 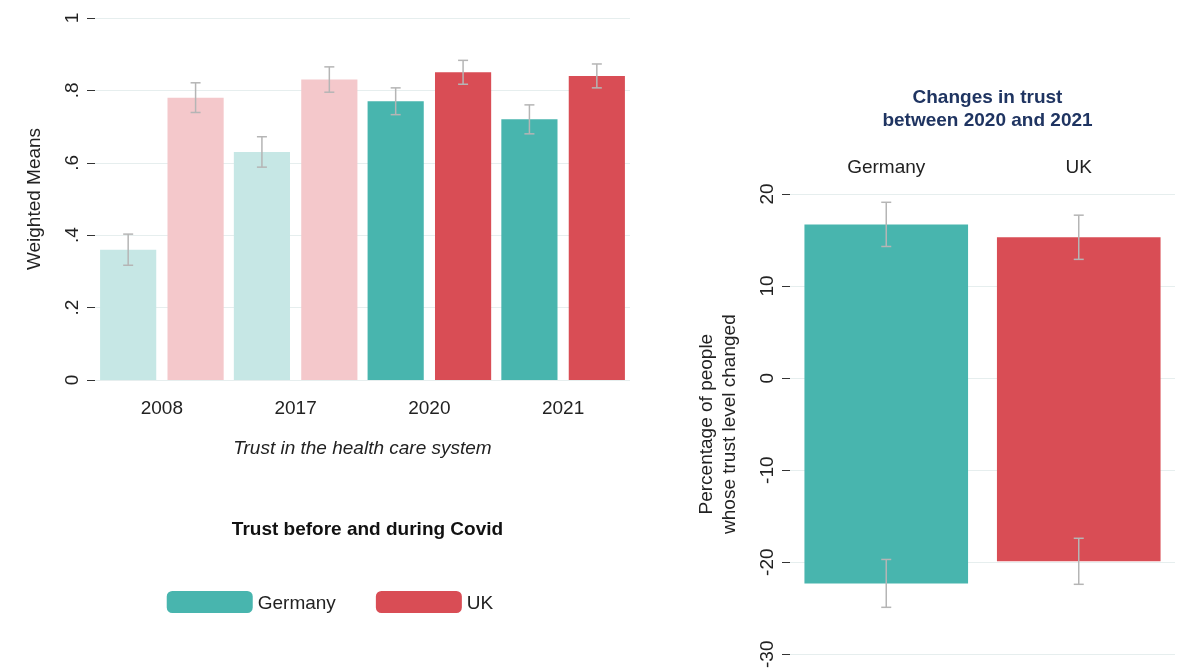 I want to click on x-tick-label: 2008, so click(x=162, y=407).